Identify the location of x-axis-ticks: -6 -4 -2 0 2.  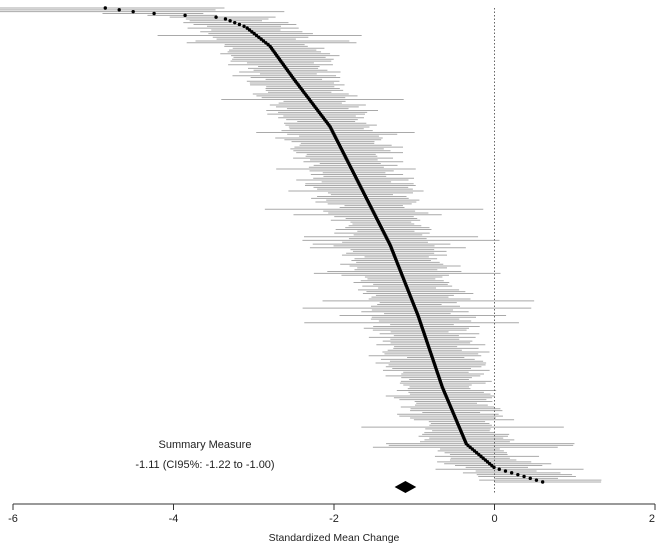
(332, 514).